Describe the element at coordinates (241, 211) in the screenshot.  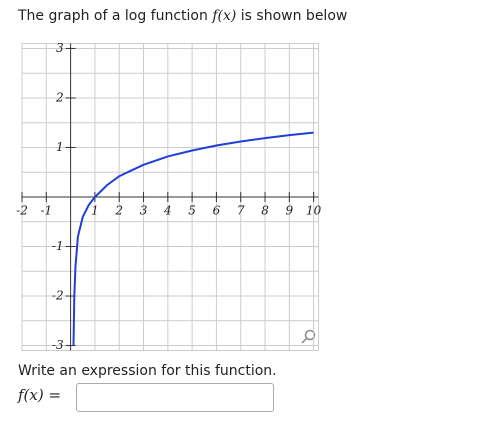
I see `x-tick-label: 7` at that location.